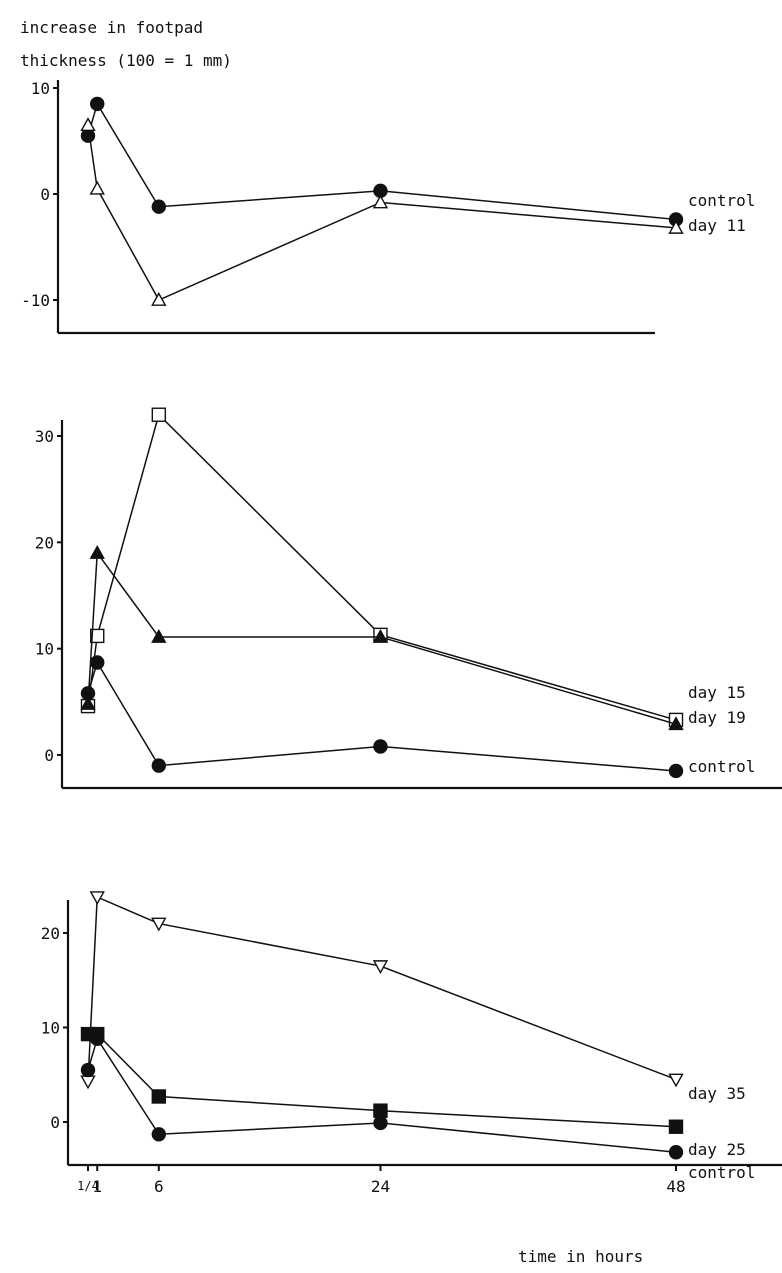 This screenshot has height=1273, width=782. Describe the element at coordinates (159, 1186) in the screenshot. I see `x-tick-label: 6` at that location.